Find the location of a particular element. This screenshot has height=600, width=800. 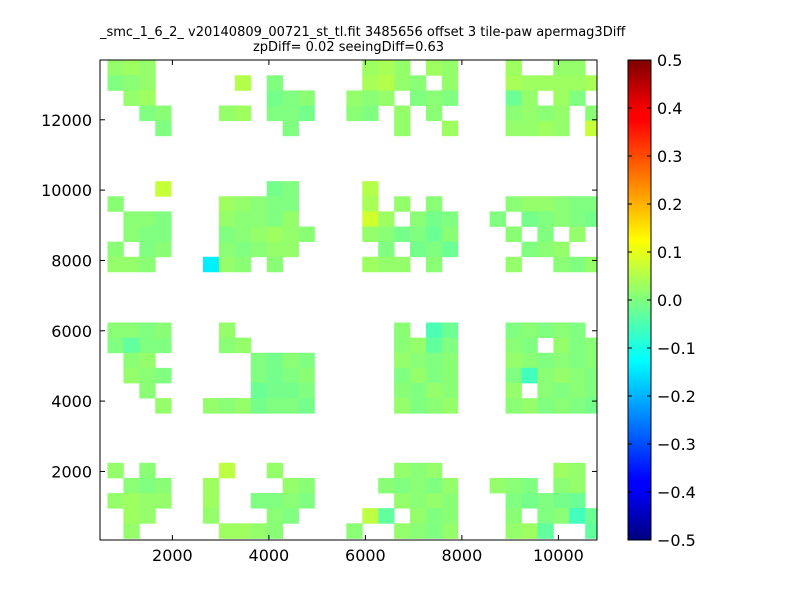

x-tick-label: 4000 is located at coordinates (269, 555).